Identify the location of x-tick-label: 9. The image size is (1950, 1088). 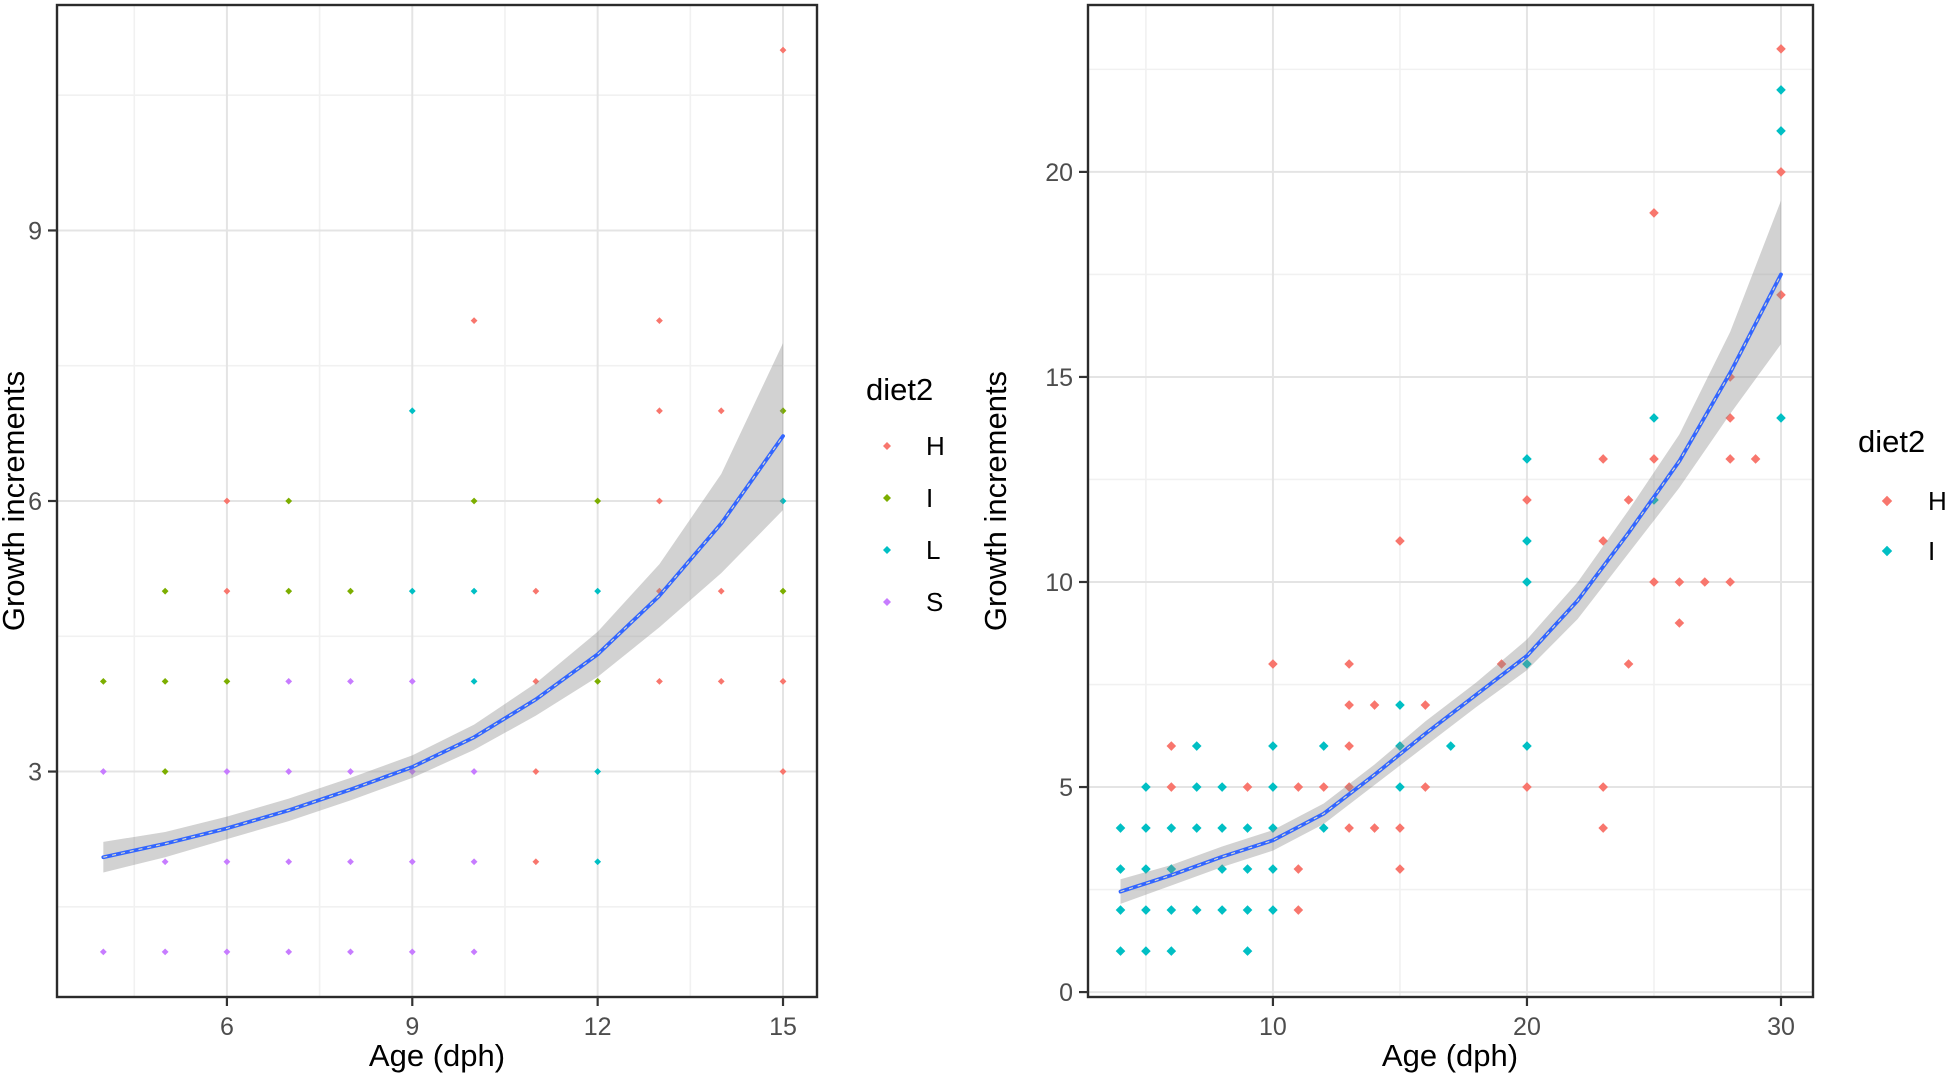
(412, 1027).